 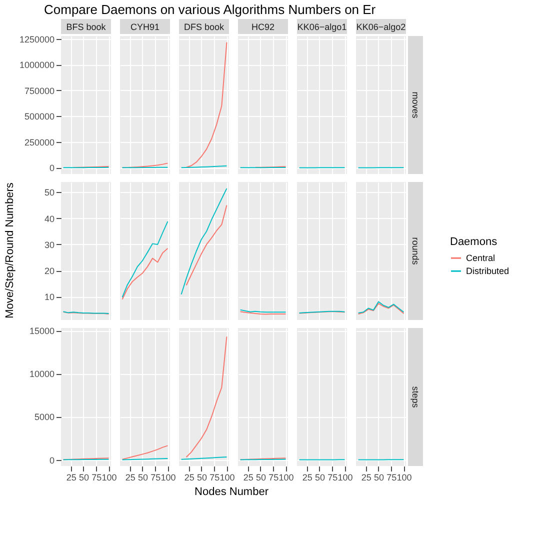 I want to click on y-tick-label: 10000, so click(x=41, y=374).